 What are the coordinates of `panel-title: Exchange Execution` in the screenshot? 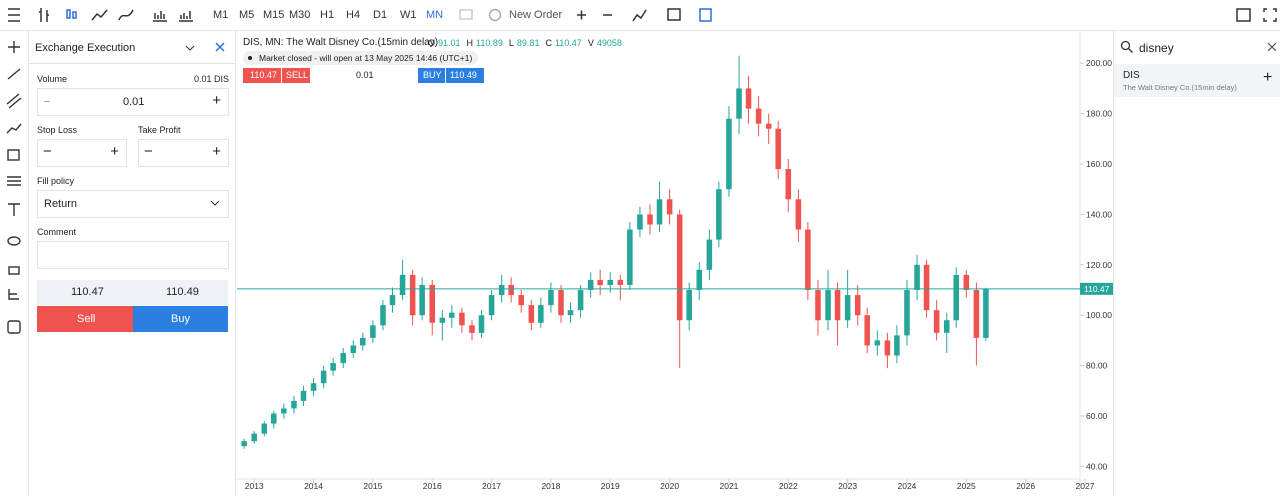 It's located at (85, 48).